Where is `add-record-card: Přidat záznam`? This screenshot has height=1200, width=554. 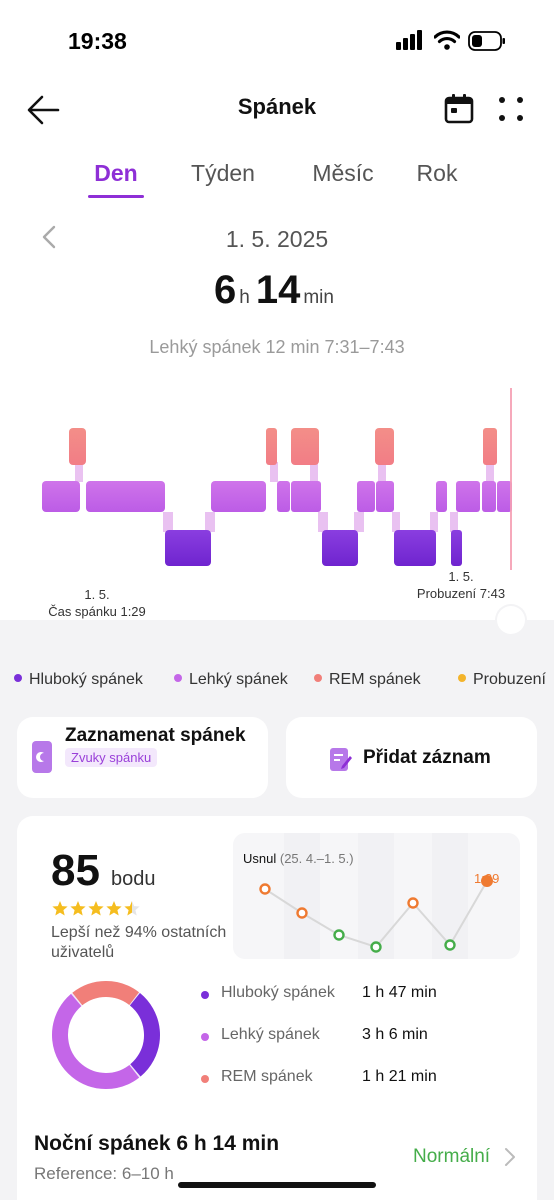
add-record-card: Přidat záznam is located at coordinates (411, 757).